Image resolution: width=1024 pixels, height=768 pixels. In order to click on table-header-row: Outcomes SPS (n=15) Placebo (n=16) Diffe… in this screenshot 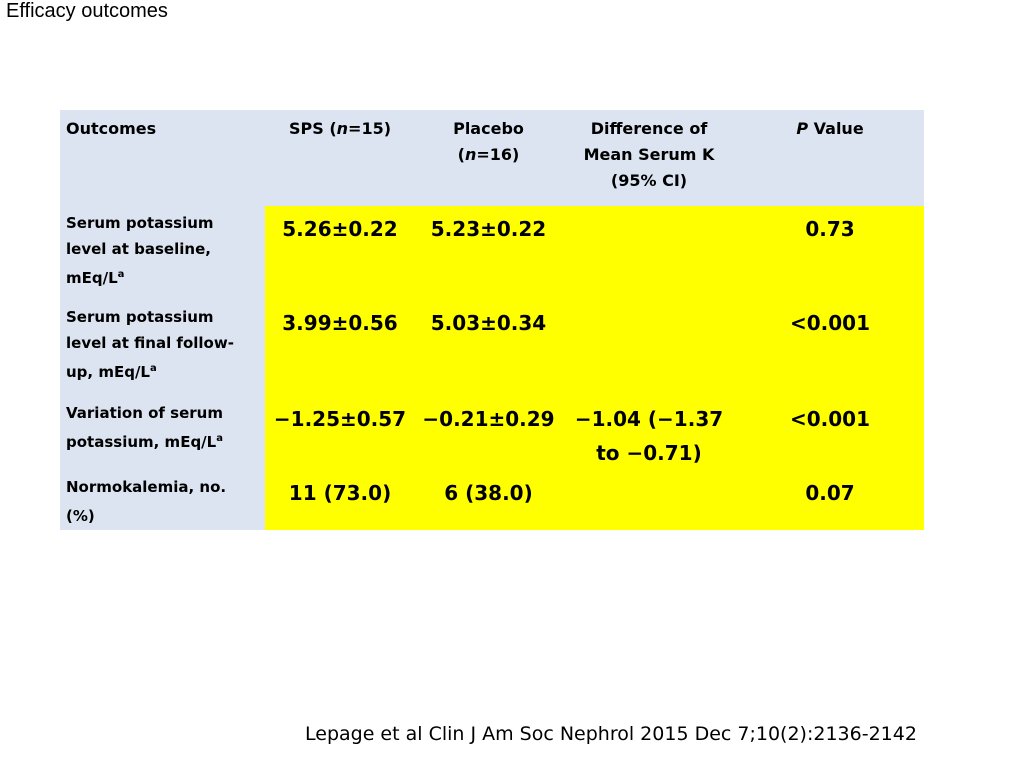, I will do `click(492, 158)`.